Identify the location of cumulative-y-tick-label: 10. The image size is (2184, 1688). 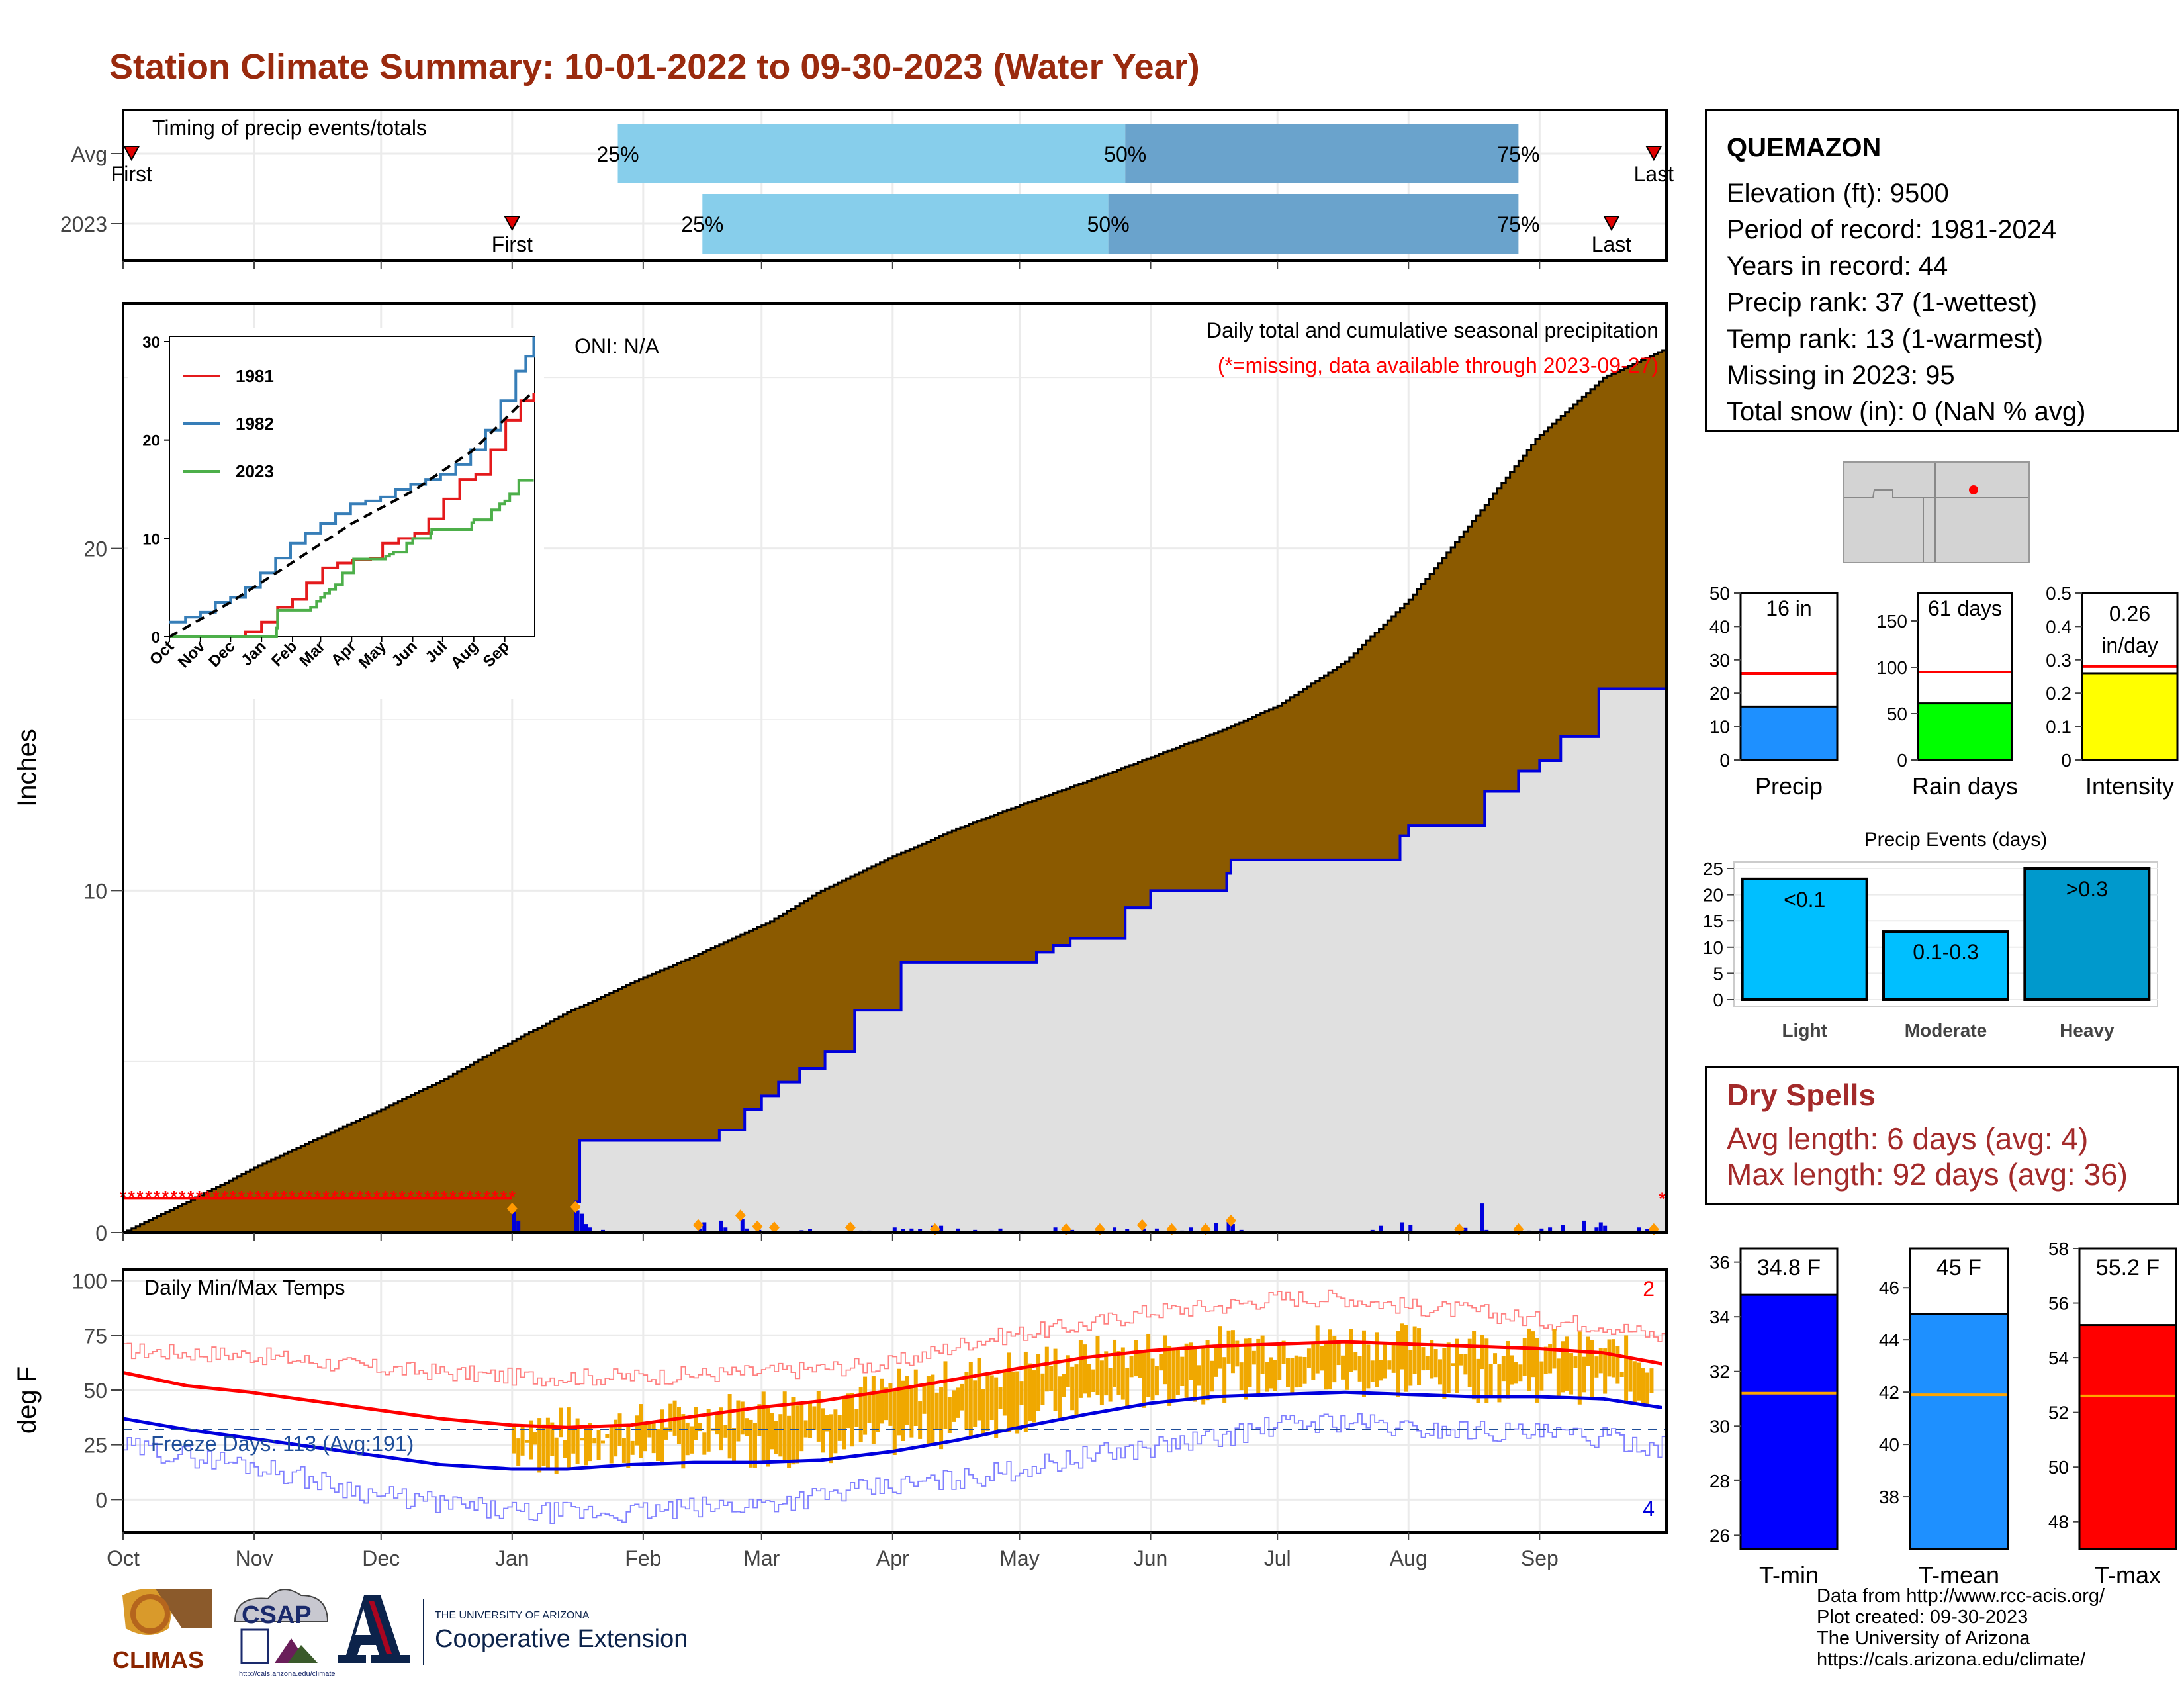
(95, 891).